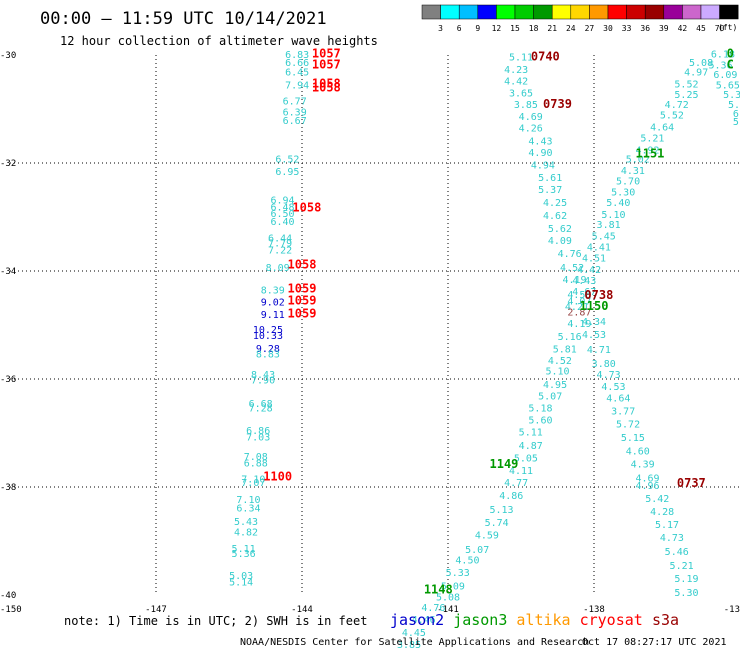  I want to click on wave-height-value: 4.58, so click(579, 295).